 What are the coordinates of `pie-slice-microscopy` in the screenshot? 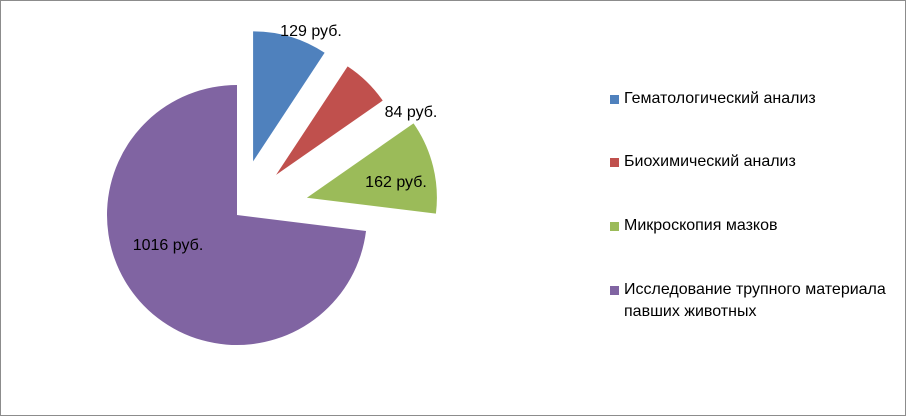 It's located at (371, 168).